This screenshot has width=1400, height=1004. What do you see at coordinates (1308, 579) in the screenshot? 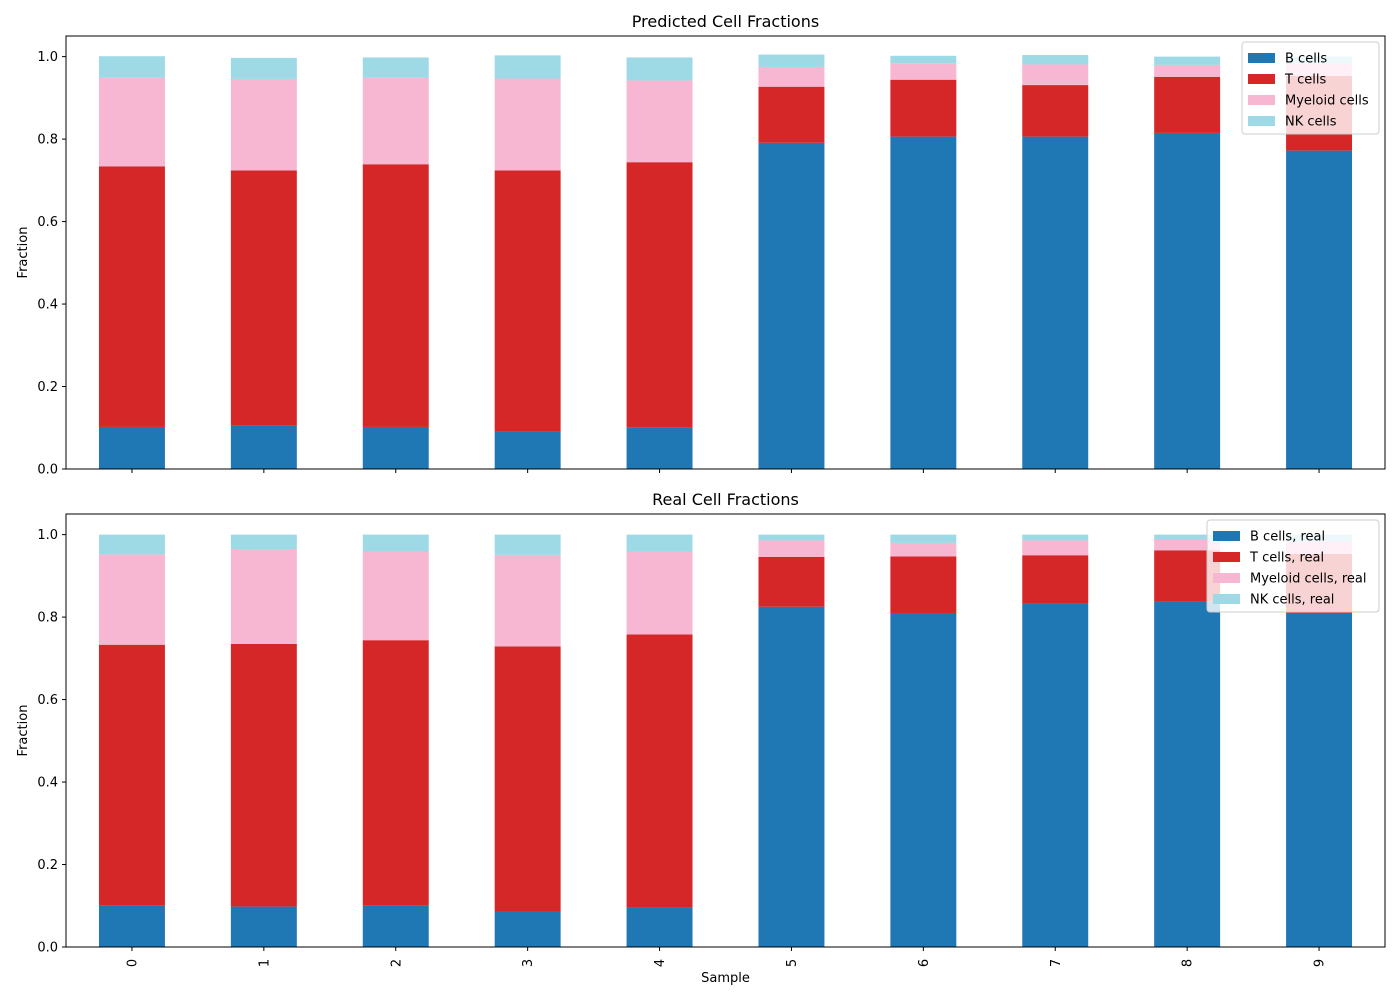
I see `legend-label: Myeloid cells, real` at bounding box center [1308, 579].